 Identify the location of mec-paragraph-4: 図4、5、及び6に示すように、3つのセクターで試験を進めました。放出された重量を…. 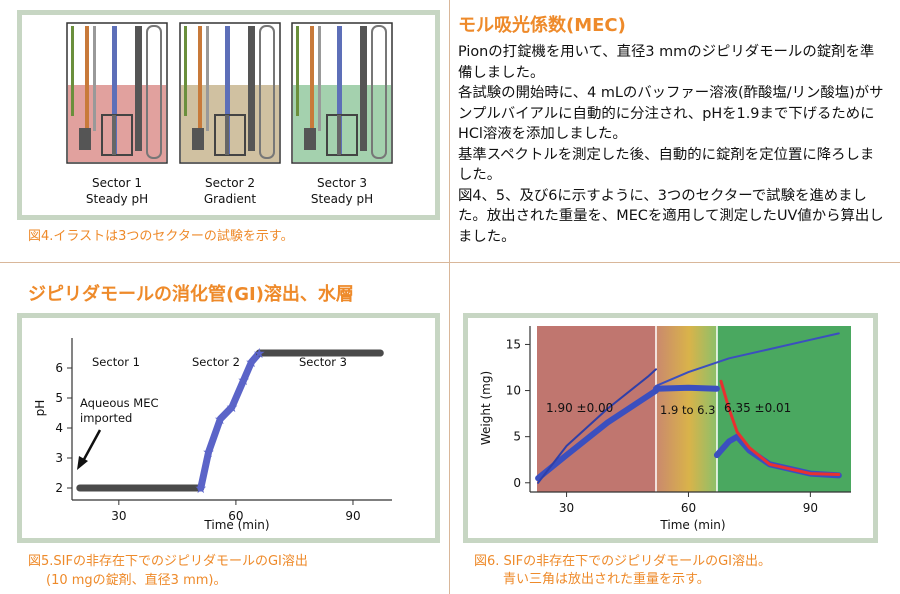
(671, 216).